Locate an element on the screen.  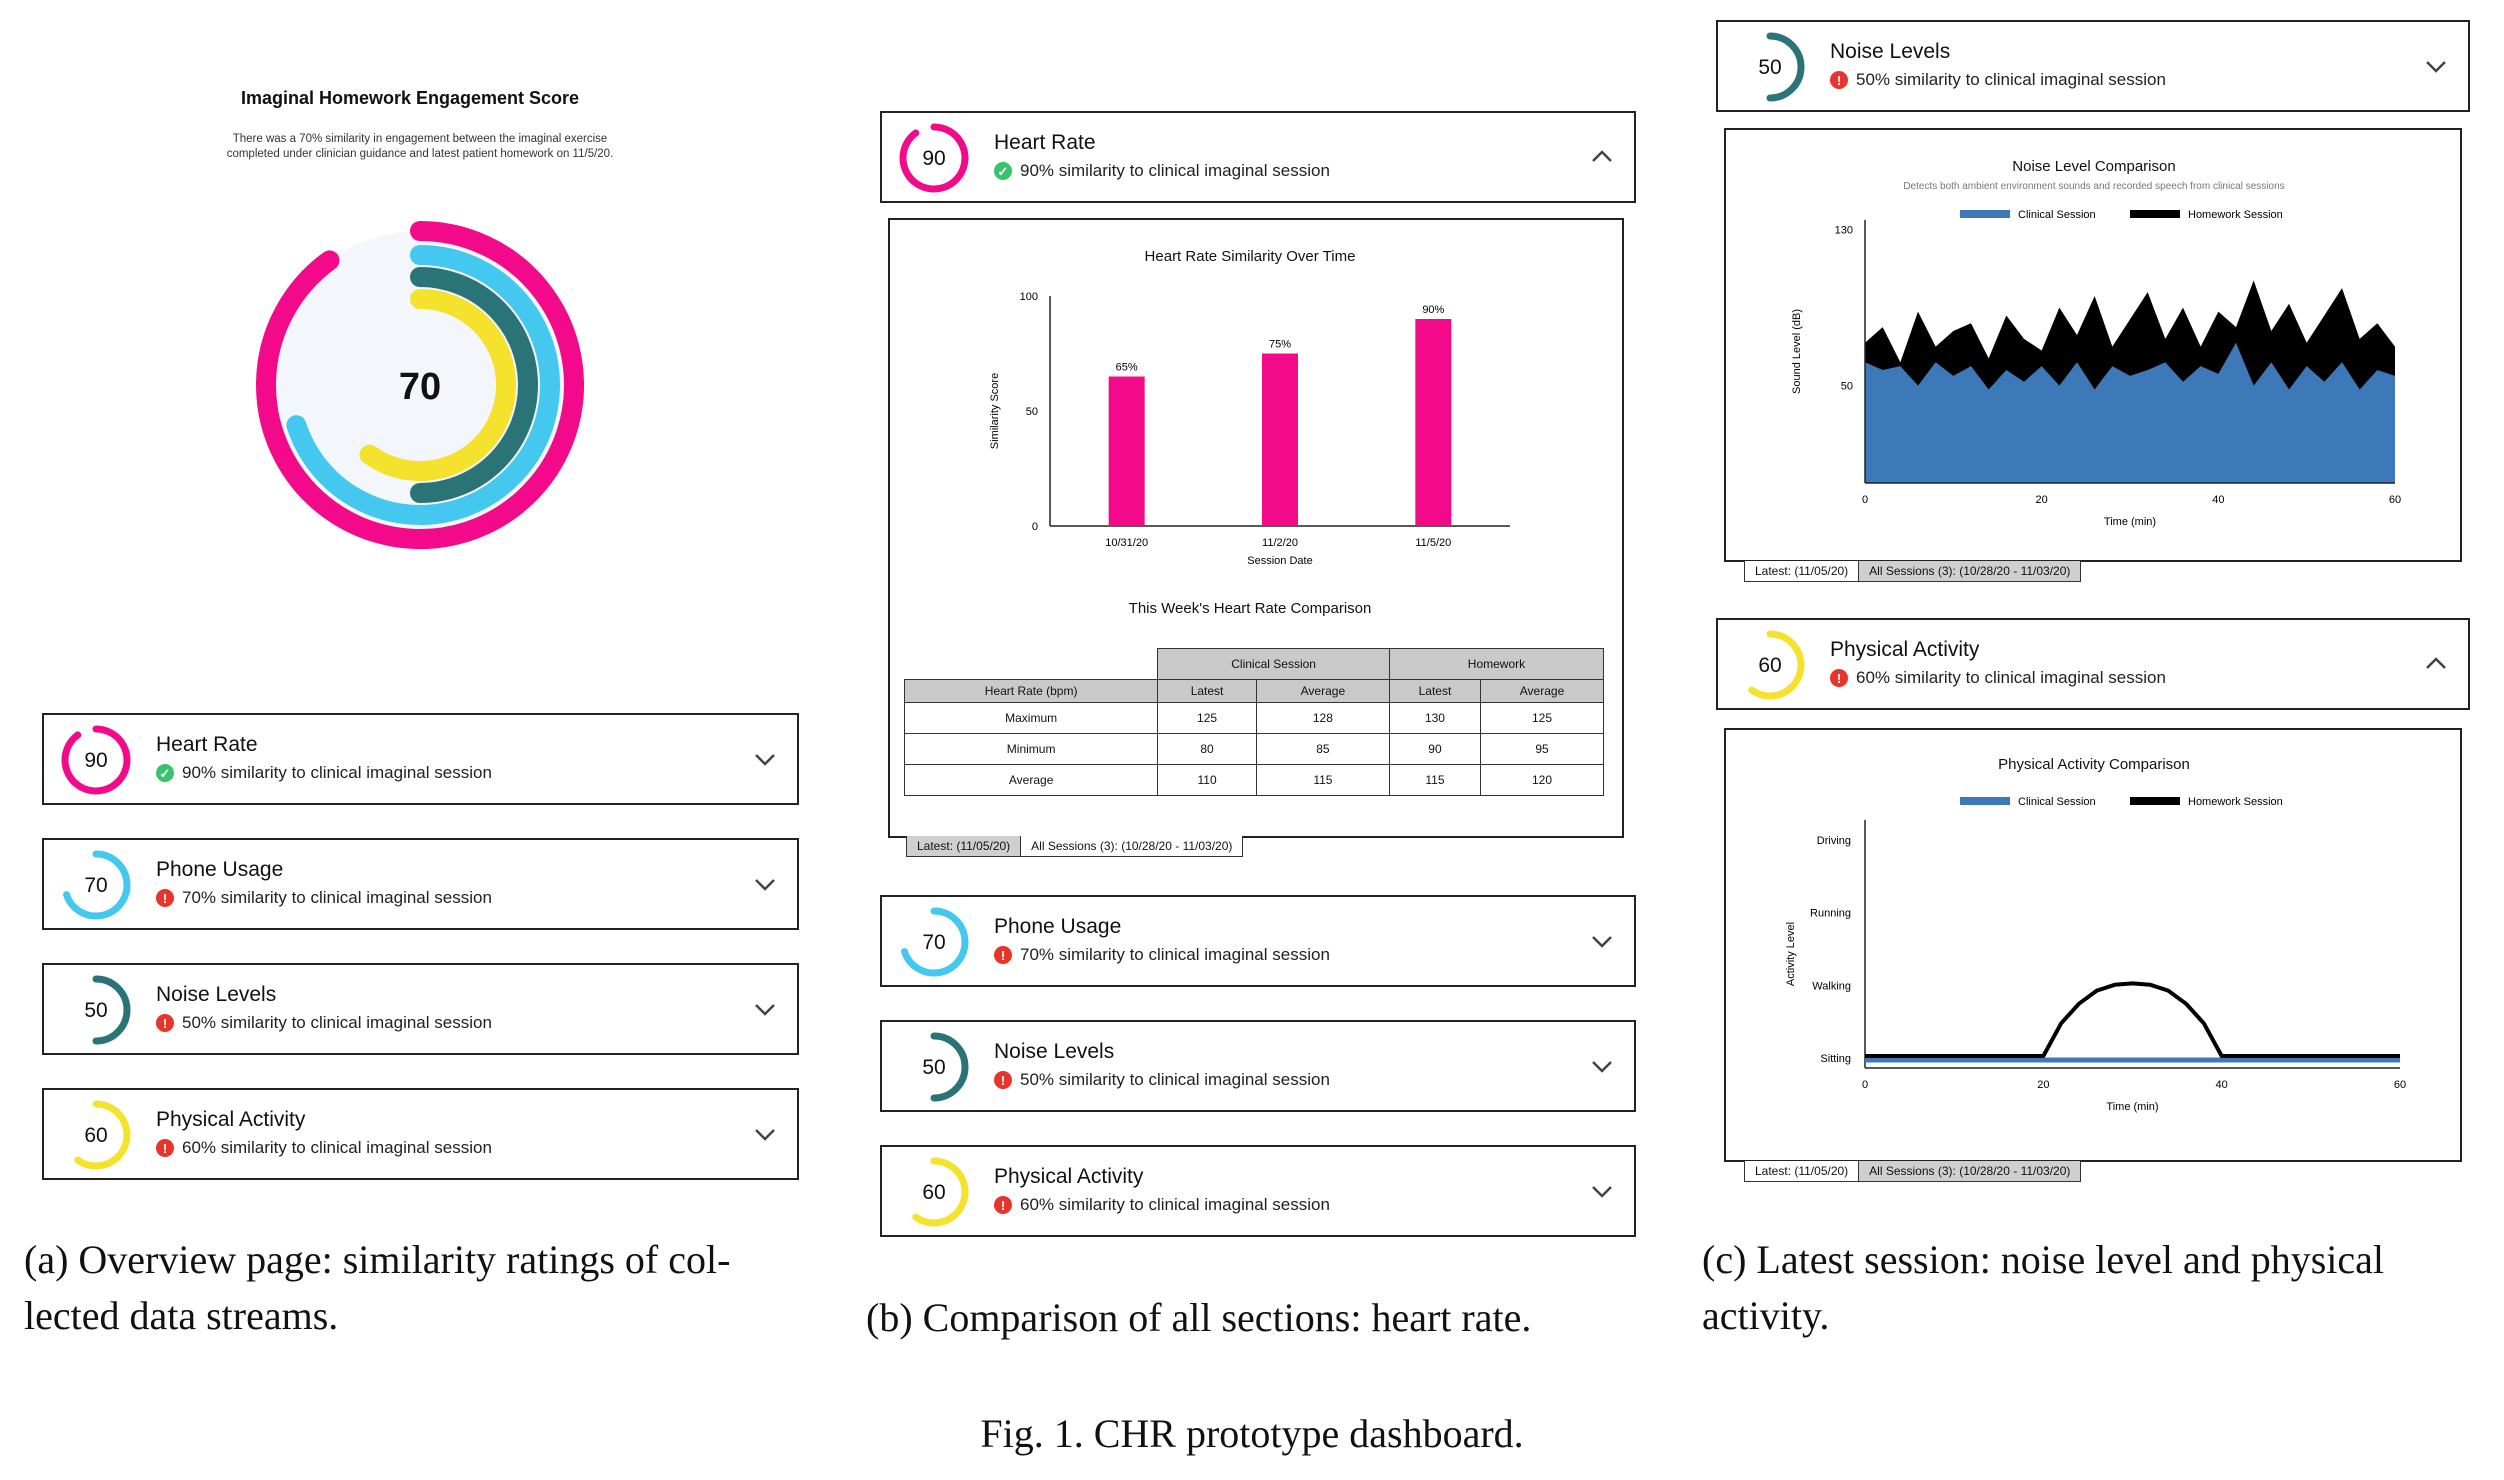
legend-swatch is located at coordinates (2155, 214).